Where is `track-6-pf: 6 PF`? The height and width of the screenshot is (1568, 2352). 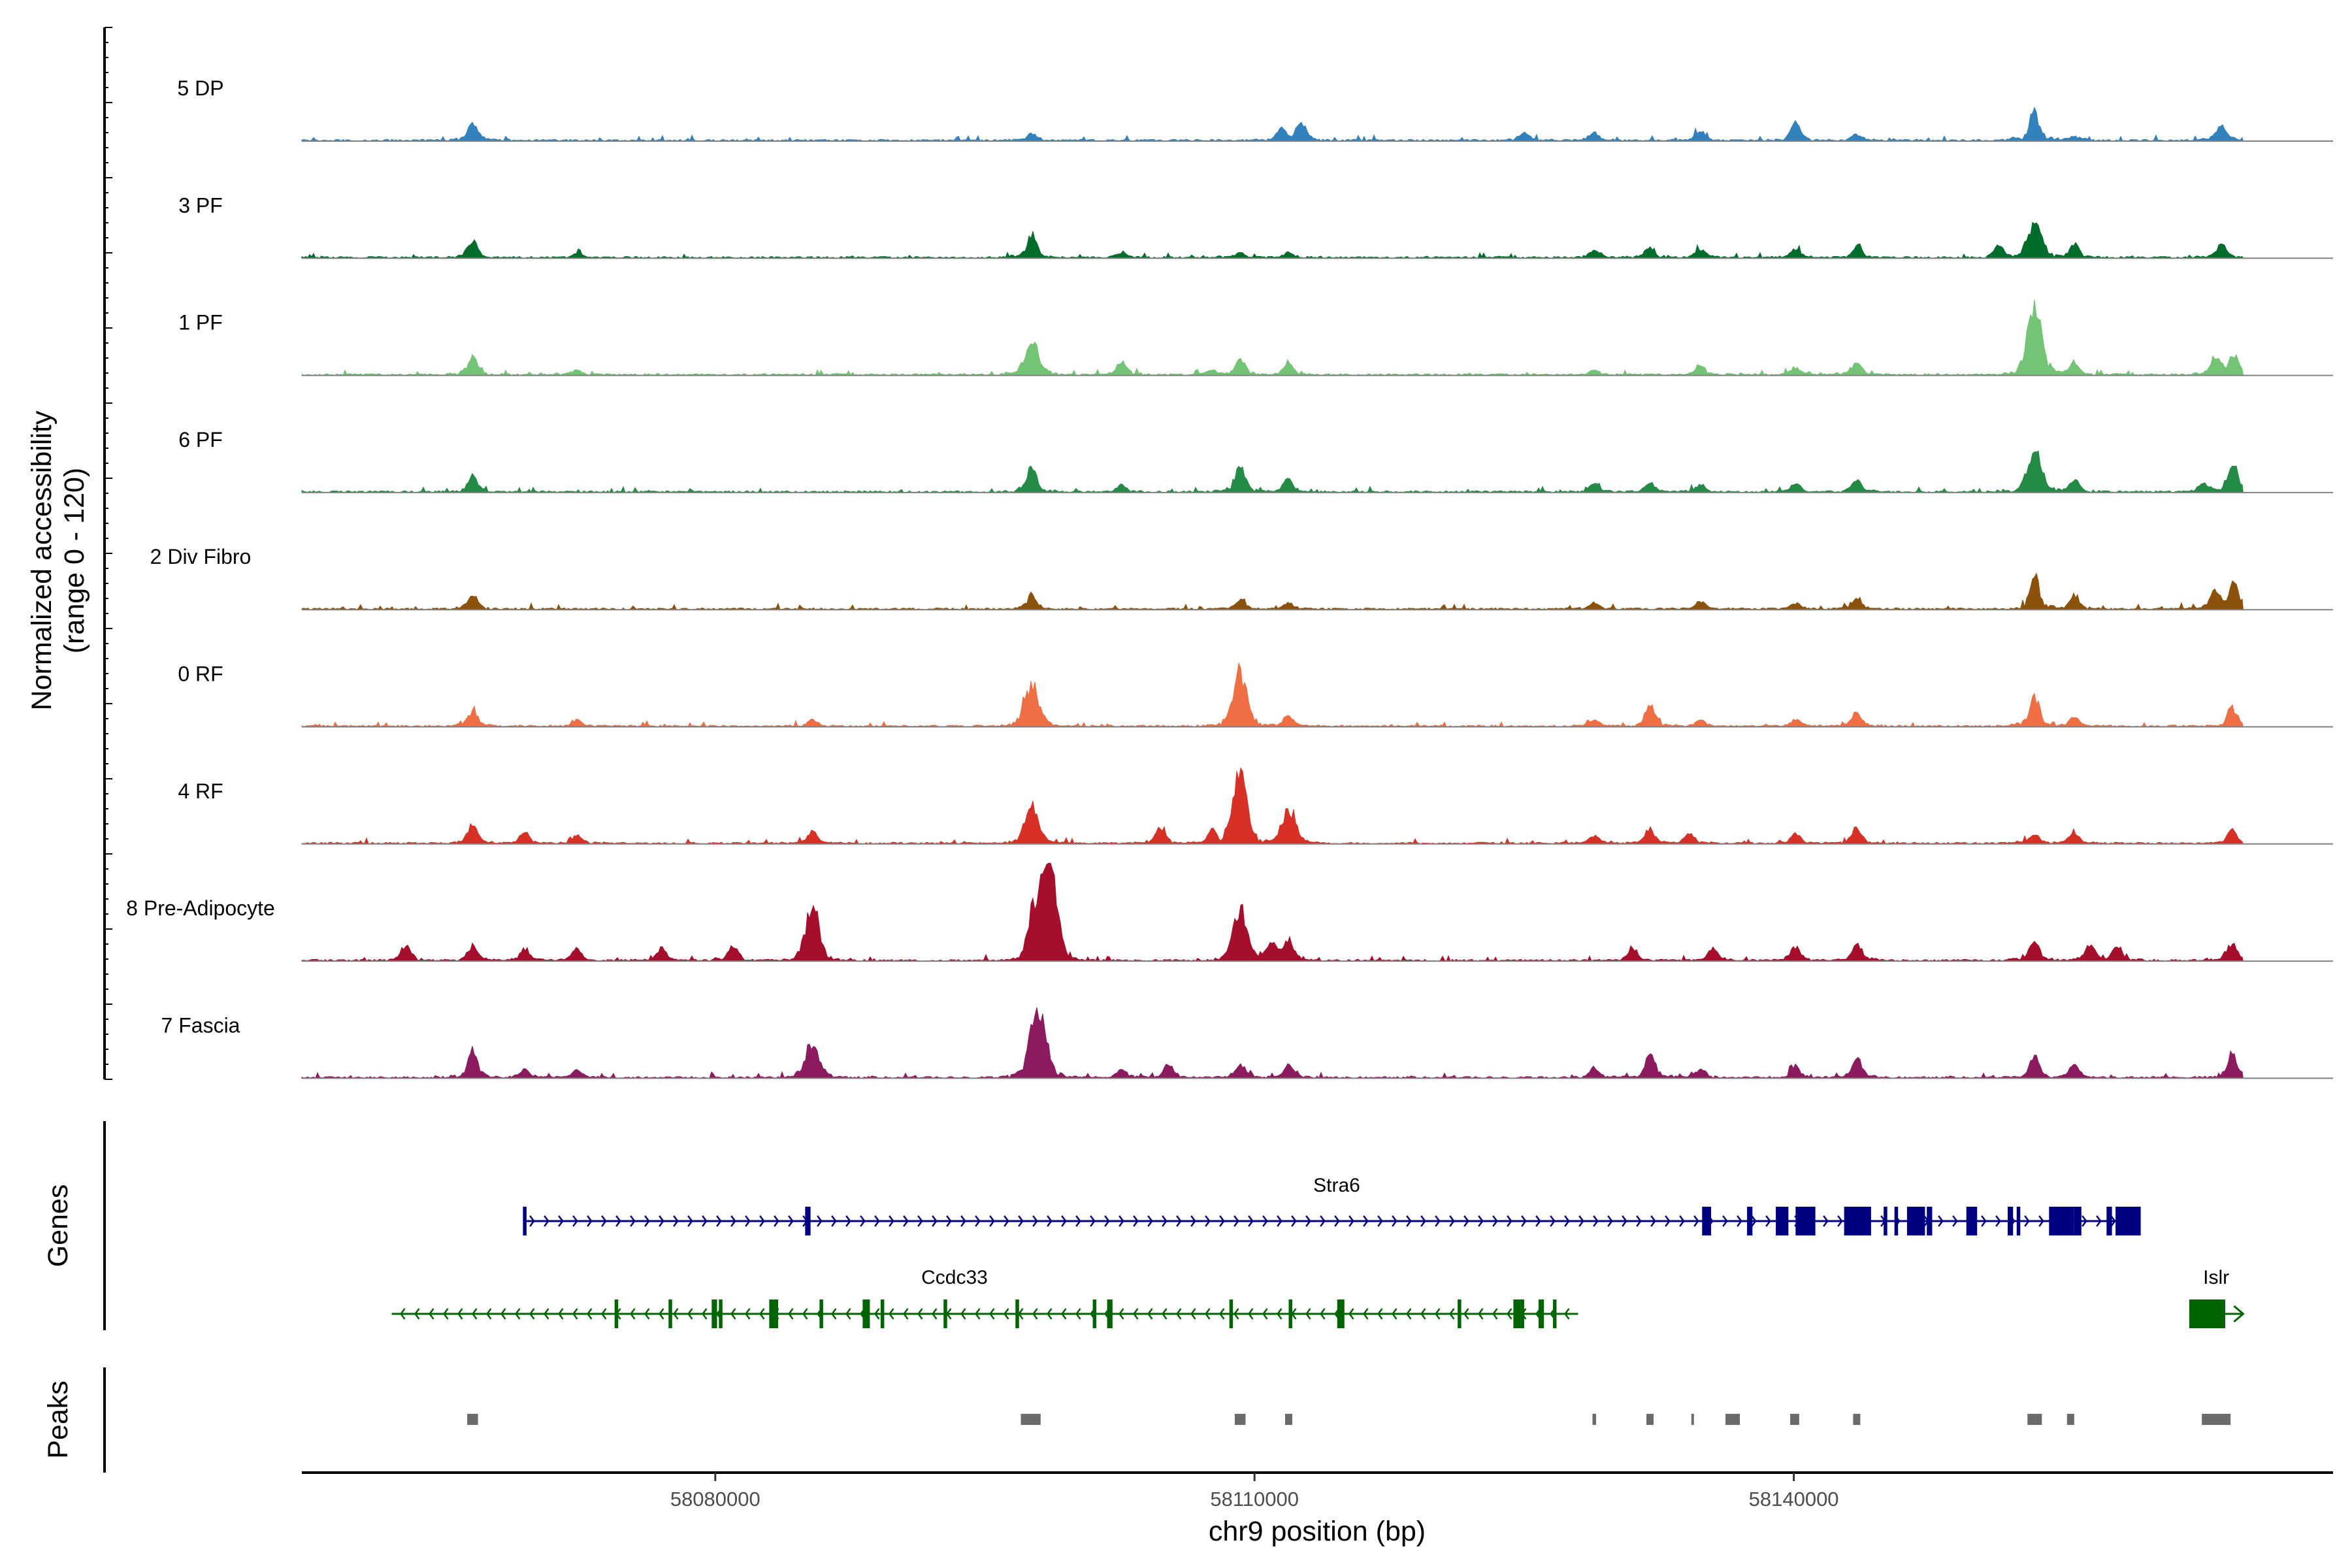
track-6-pf: 6 PF is located at coordinates (1255, 460).